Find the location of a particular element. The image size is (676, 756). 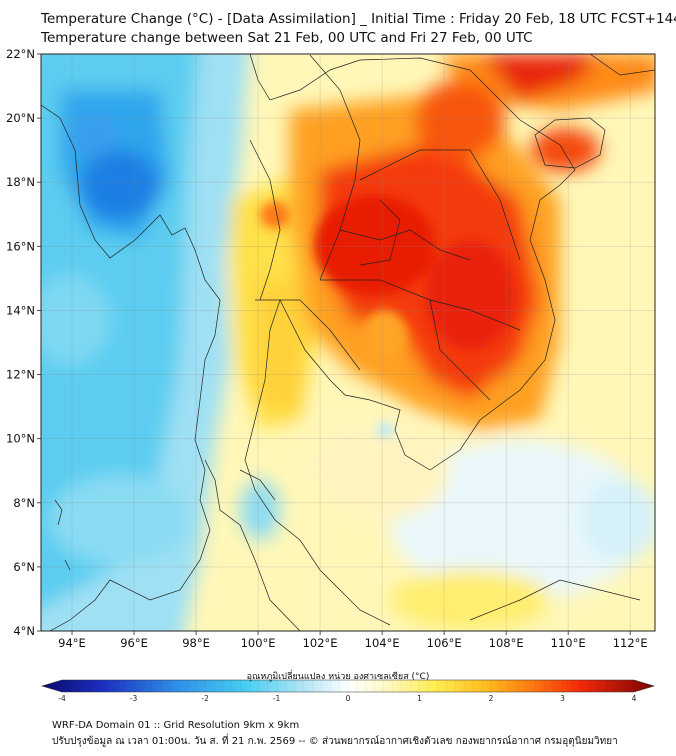

lon-label: 106°E is located at coordinates (444, 643).